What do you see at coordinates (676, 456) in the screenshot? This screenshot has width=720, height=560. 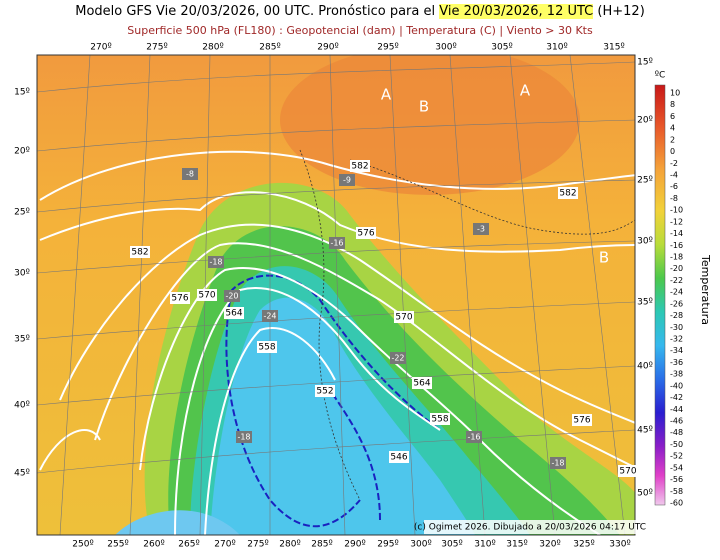 I see `colorbar-label: -52` at bounding box center [676, 456].